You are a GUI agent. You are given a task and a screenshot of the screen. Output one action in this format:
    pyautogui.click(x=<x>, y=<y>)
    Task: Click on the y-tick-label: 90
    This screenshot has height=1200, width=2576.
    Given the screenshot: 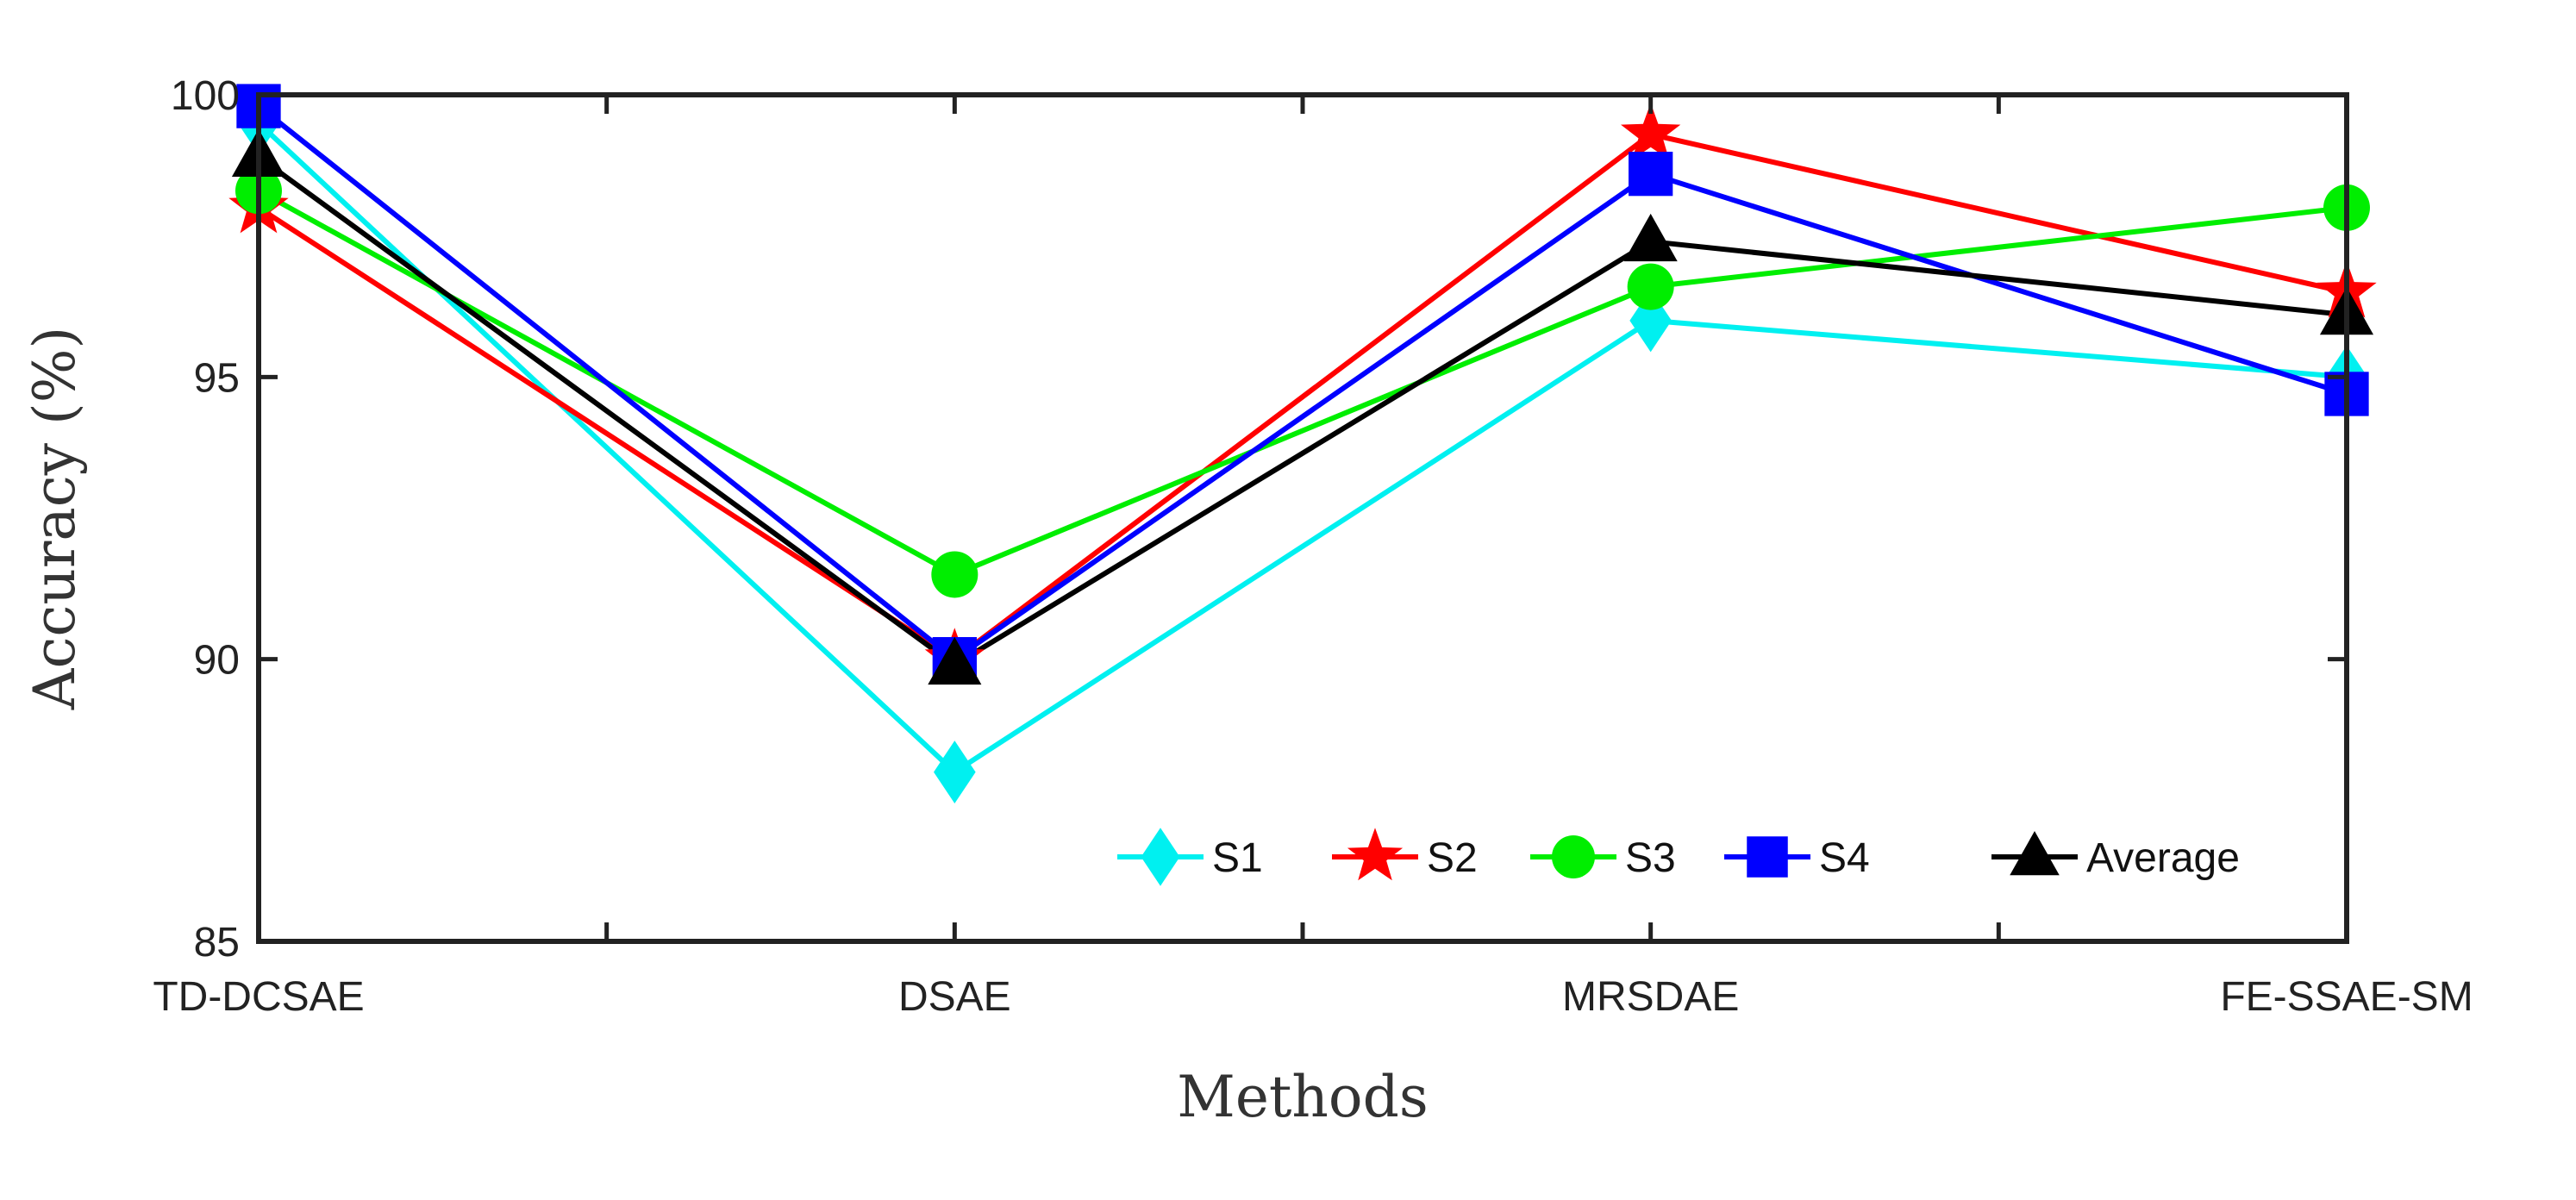 What is the action you would take?
    pyautogui.click(x=217, y=661)
    